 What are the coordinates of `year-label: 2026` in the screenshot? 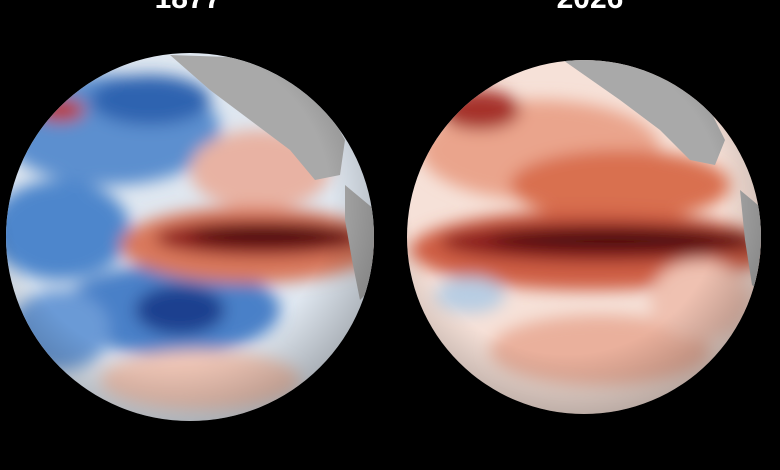 It's located at (590, 7).